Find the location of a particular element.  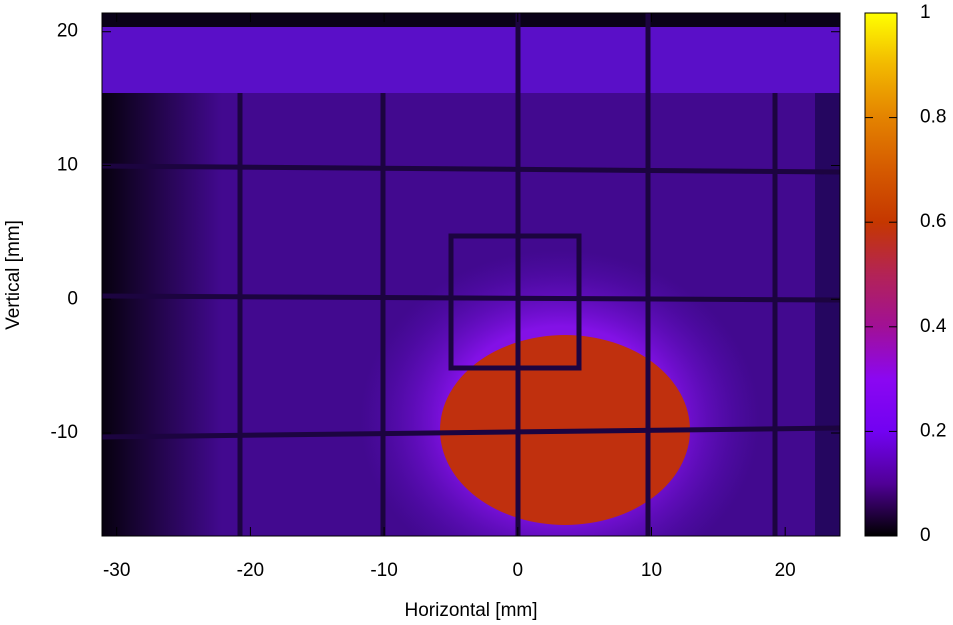

colorbar-tick-label: 1 is located at coordinates (925, 12).